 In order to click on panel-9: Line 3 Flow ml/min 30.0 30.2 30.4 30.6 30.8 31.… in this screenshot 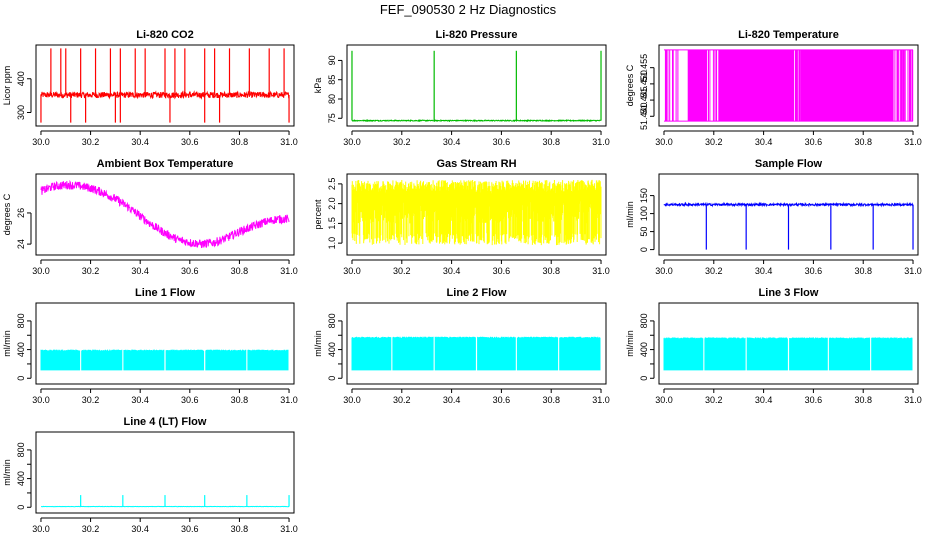, I will do `click(773, 346)`.